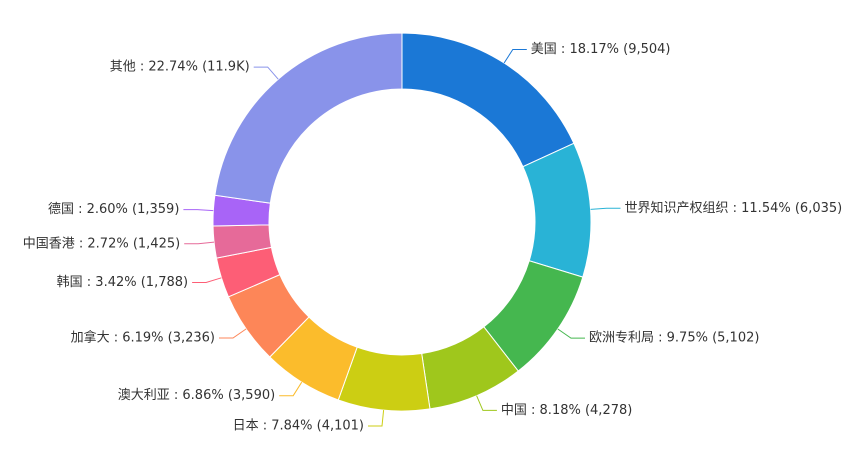  What do you see at coordinates (180, 67) in the screenshot?
I see `slice-label-10: 其他 : 22.74% (11.9K)` at bounding box center [180, 67].